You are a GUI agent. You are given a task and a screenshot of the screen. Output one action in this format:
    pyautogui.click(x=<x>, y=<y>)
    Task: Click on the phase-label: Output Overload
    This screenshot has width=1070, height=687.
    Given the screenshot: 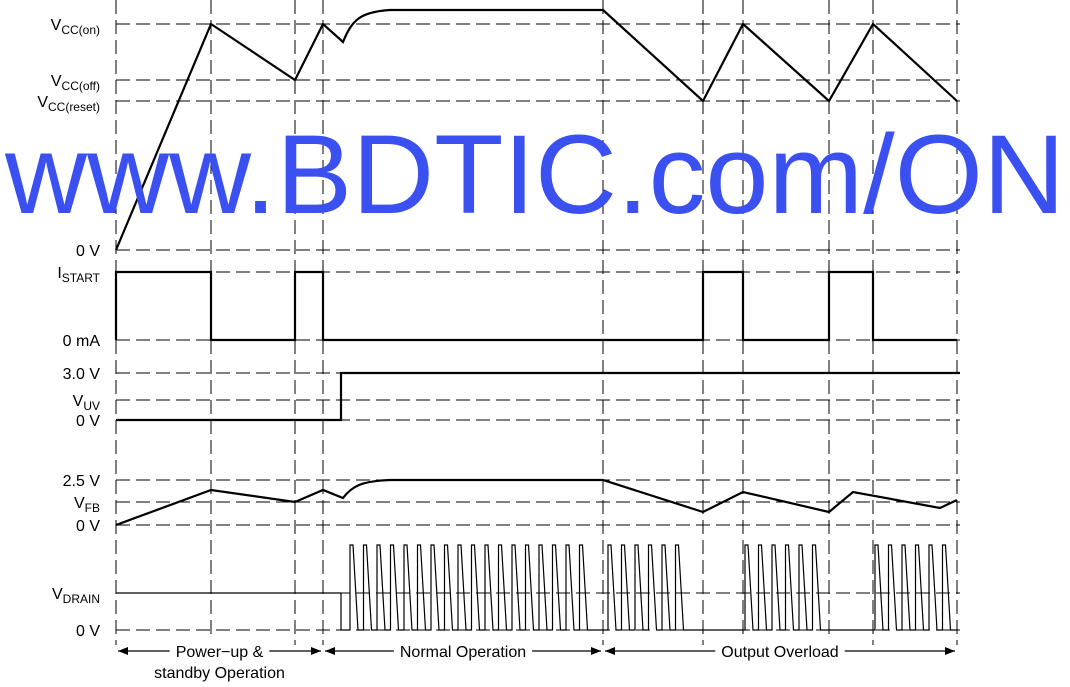 What is the action you would take?
    pyautogui.click(x=779, y=652)
    